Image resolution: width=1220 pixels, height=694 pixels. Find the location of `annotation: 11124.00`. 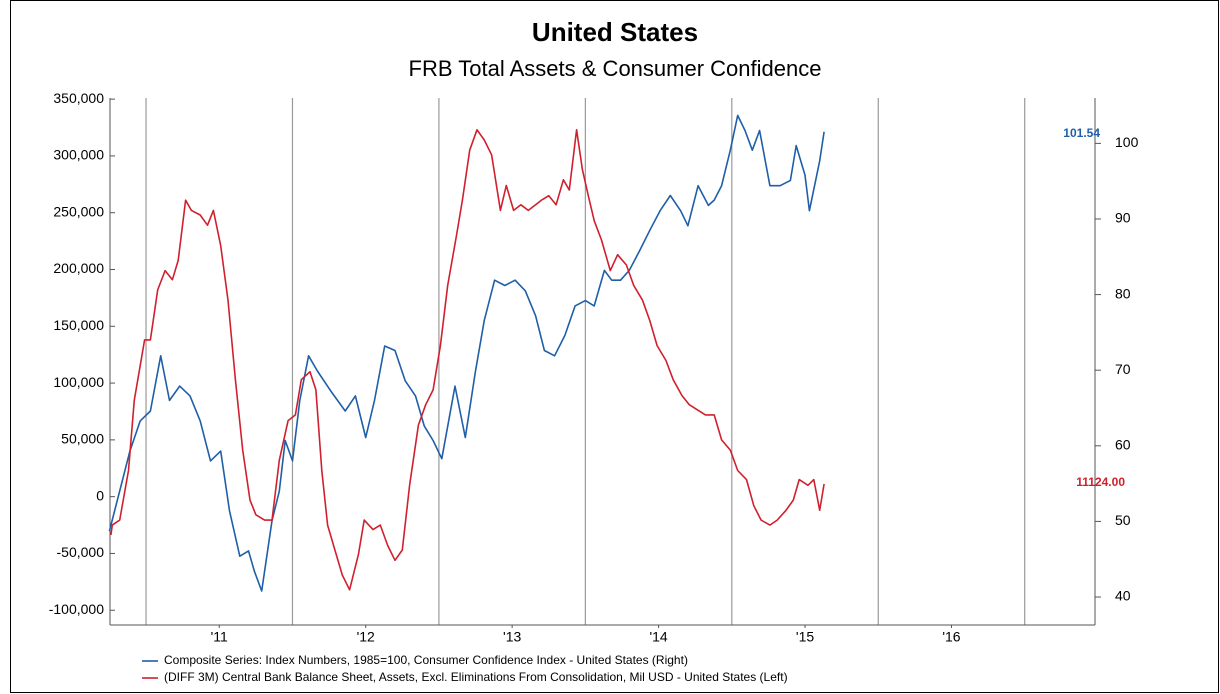

annotation: 11124.00 is located at coordinates (1100, 482).